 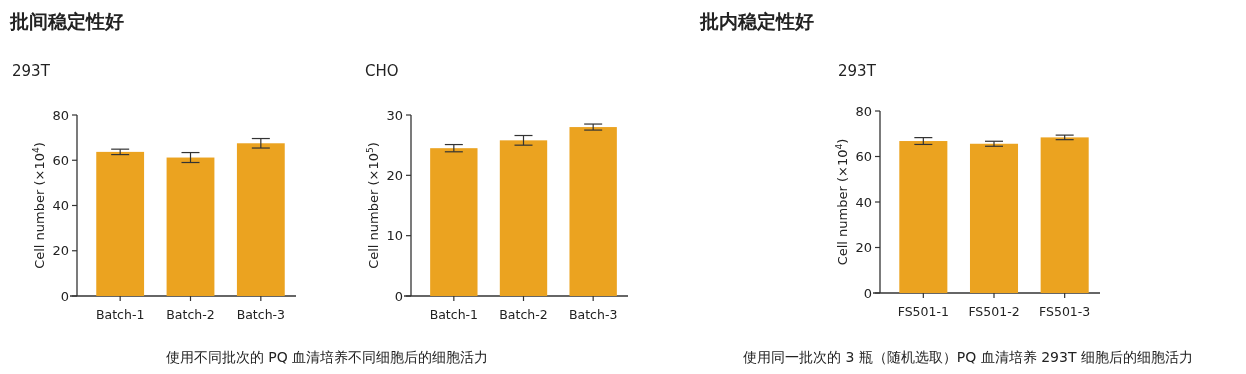 I want to click on chart-subtitle: CHO, so click(x=382, y=71).